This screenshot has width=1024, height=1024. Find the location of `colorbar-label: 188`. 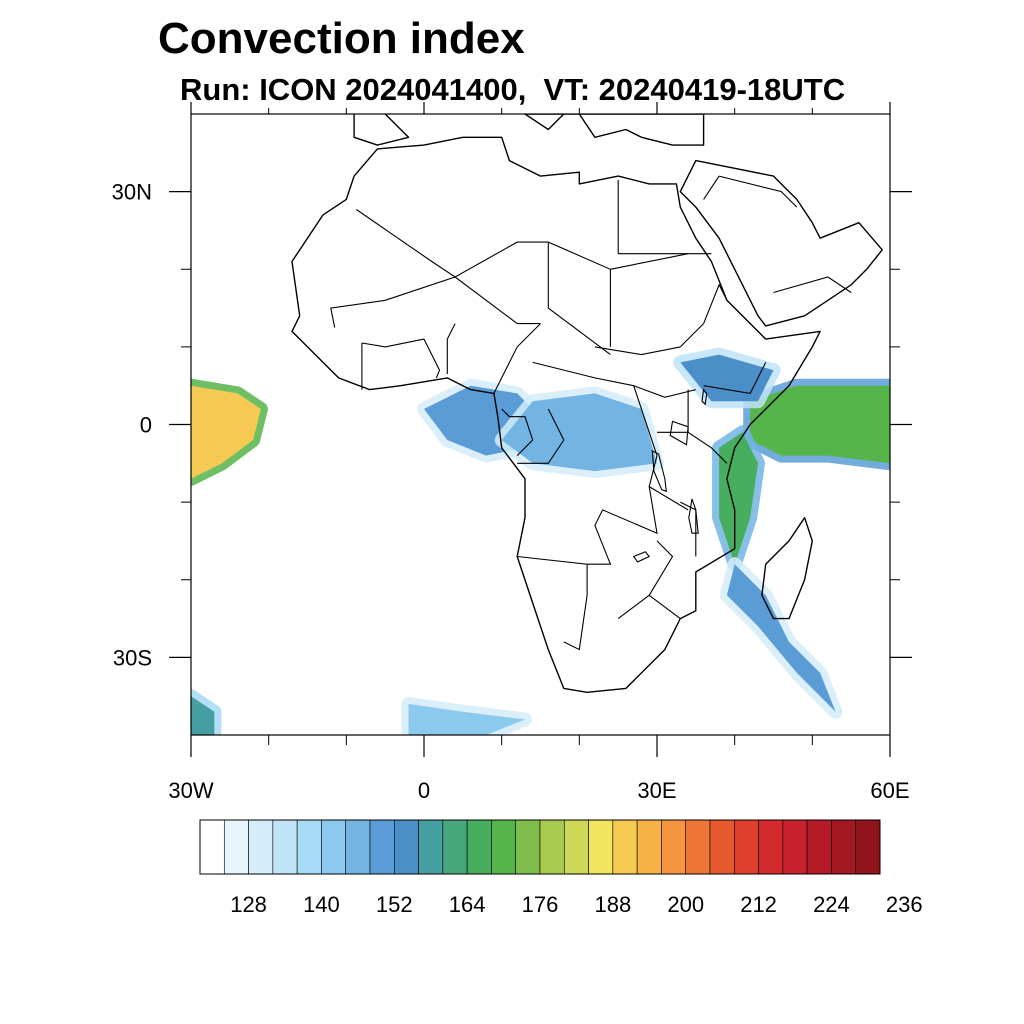

colorbar-label: 188 is located at coordinates (612, 904).